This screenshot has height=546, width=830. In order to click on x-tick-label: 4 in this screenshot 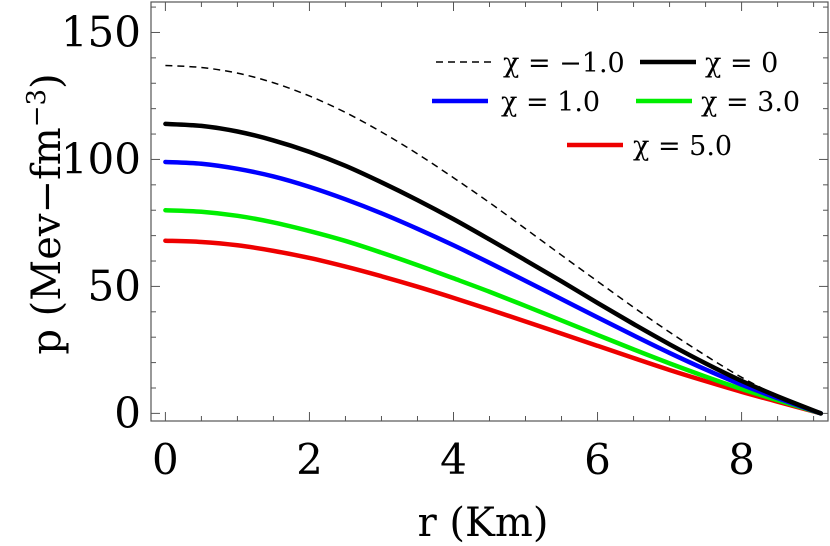, I will do `click(453, 459)`.